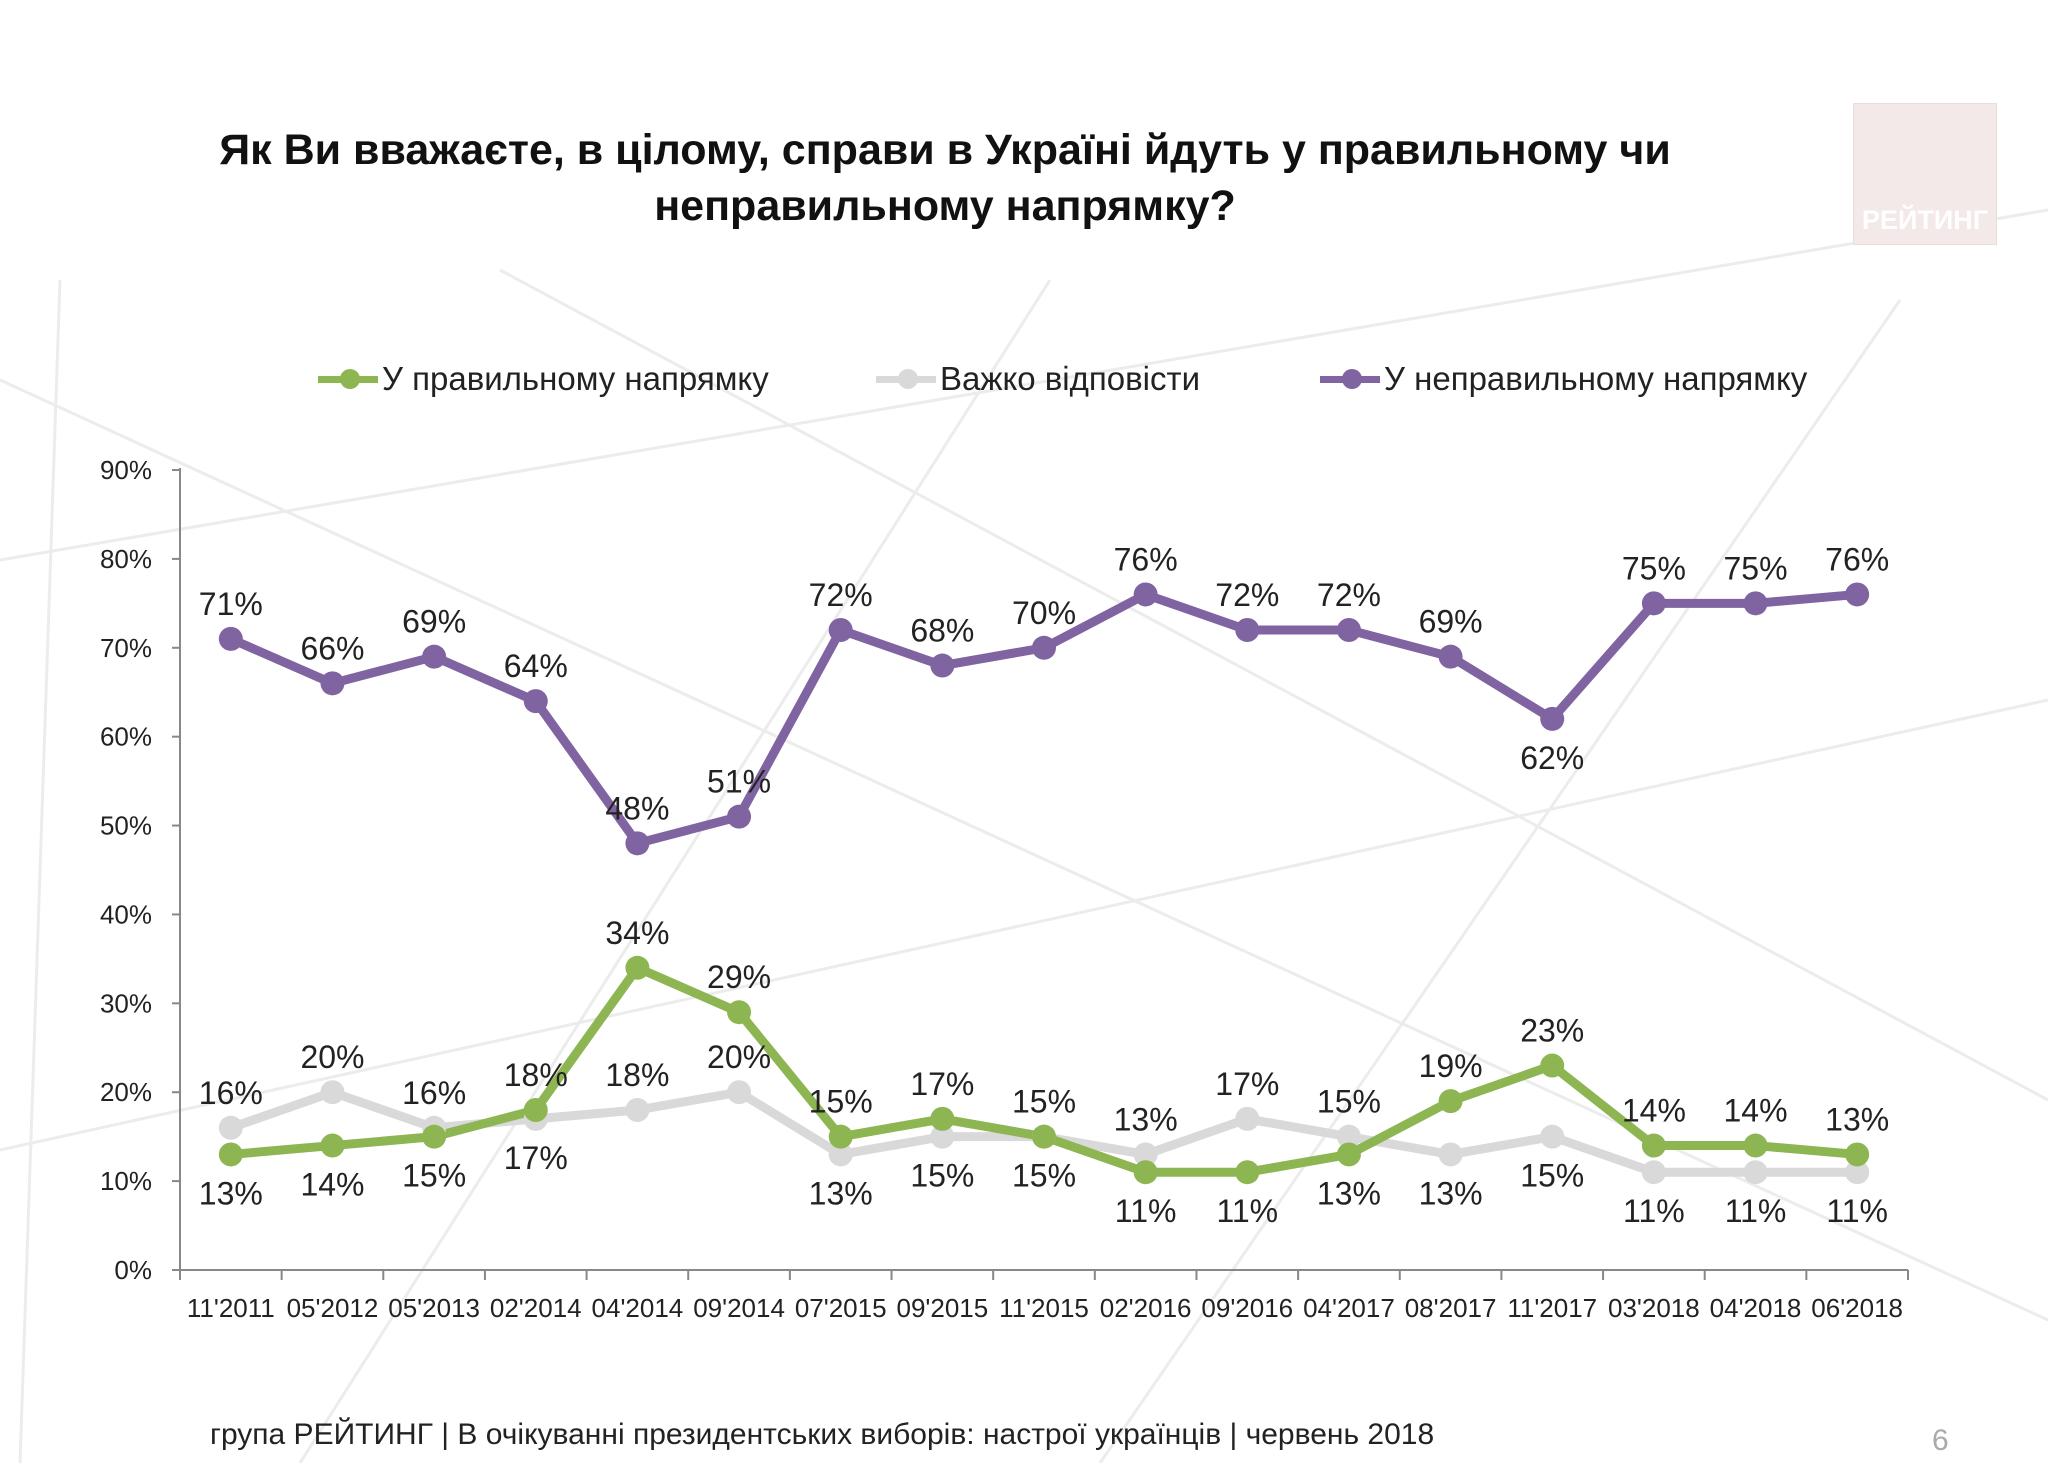  I want to click on legend-label-wrong: У неправильному напрямку, so click(1596, 378).